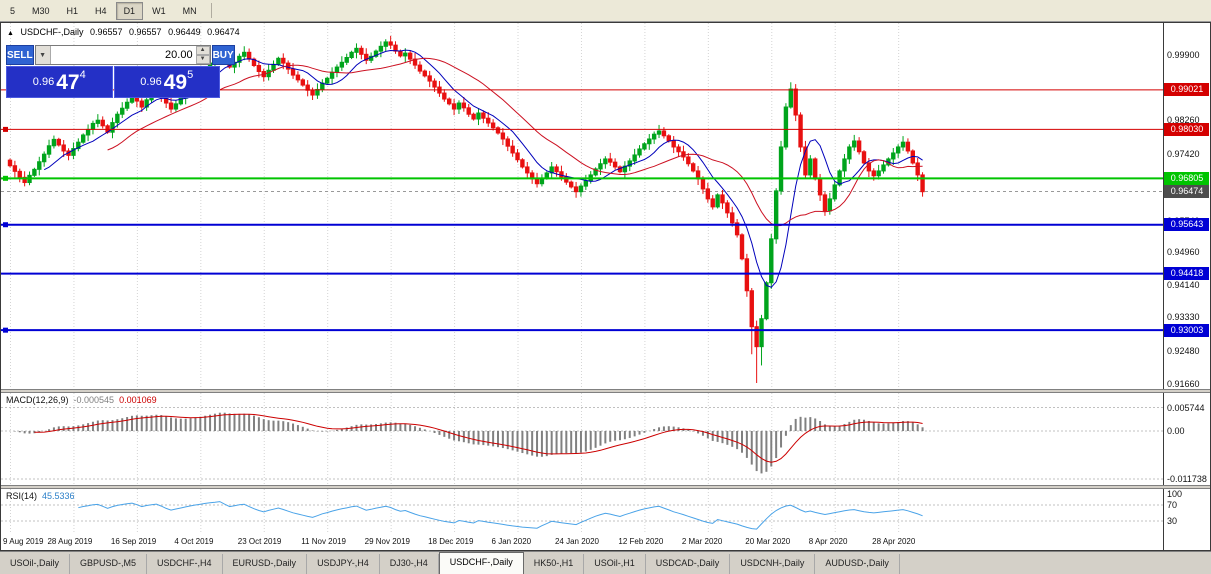  I want to click on volume-input, so click(123, 55).